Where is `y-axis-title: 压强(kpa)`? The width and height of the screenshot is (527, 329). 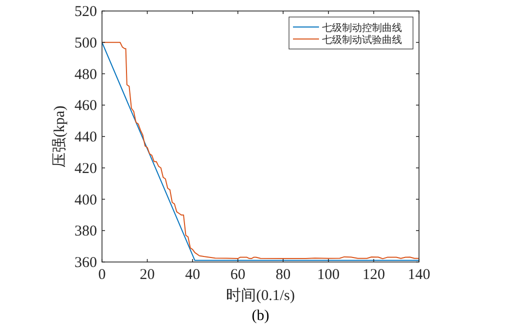 y-axis-title: 压强(kpa) is located at coordinates (60, 137).